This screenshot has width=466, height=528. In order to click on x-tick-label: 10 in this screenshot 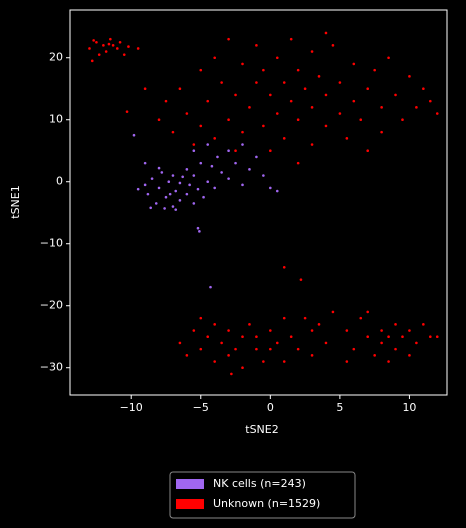, I will do `click(409, 407)`.